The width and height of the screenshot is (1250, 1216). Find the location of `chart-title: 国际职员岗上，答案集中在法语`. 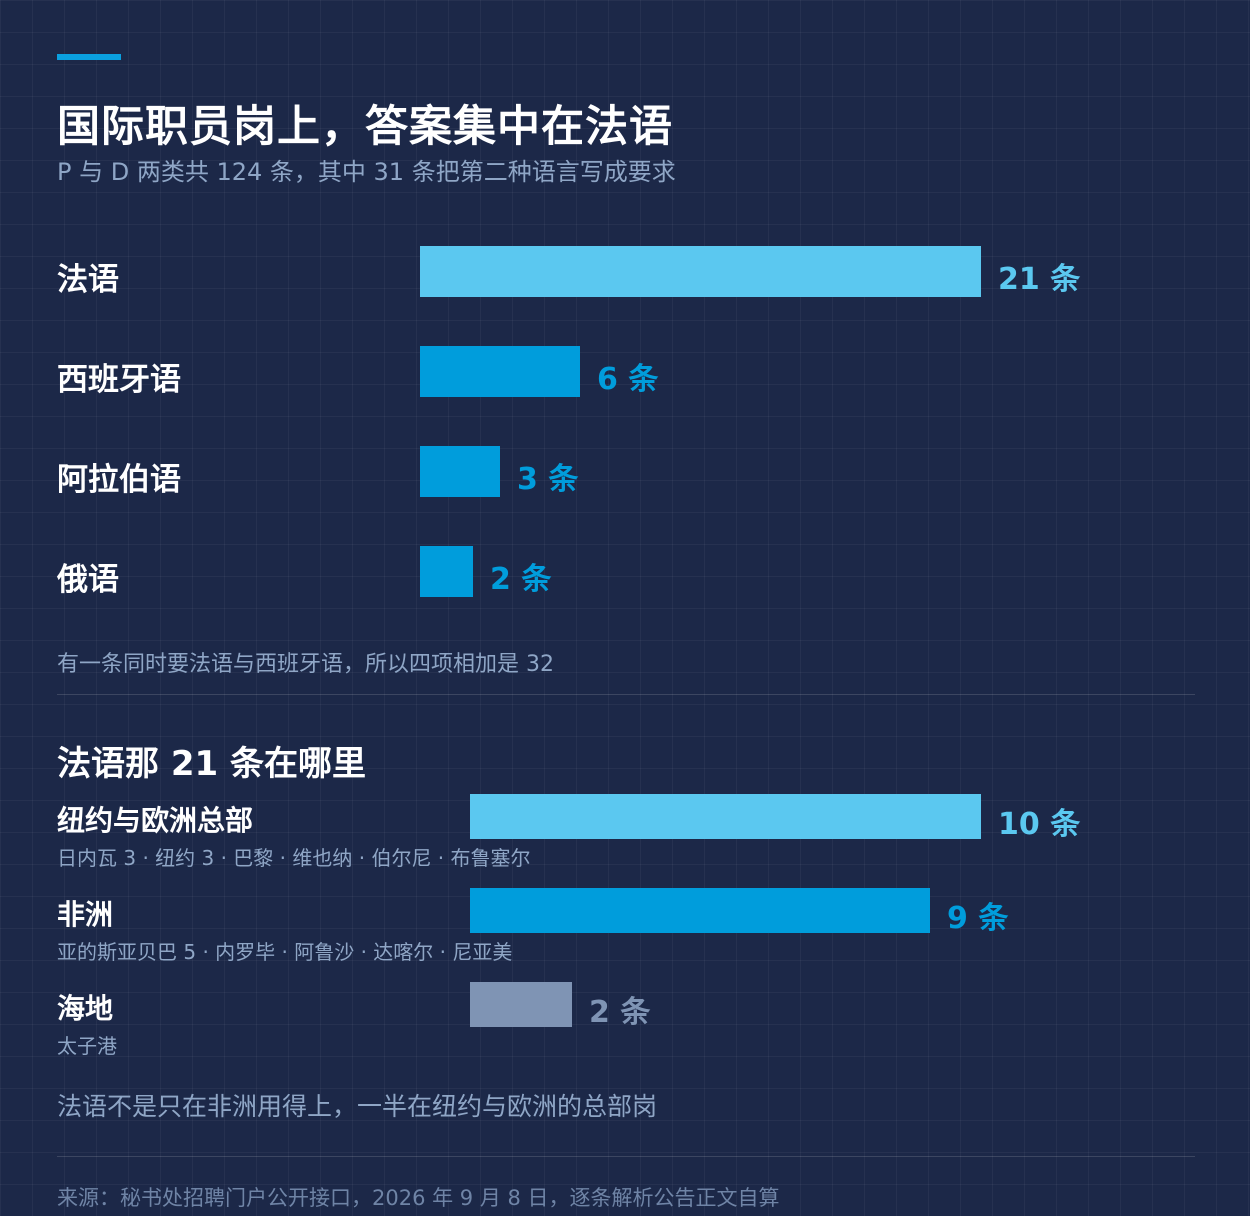

chart-title: 国际职员岗上，答案集中在法语 is located at coordinates (365, 127).